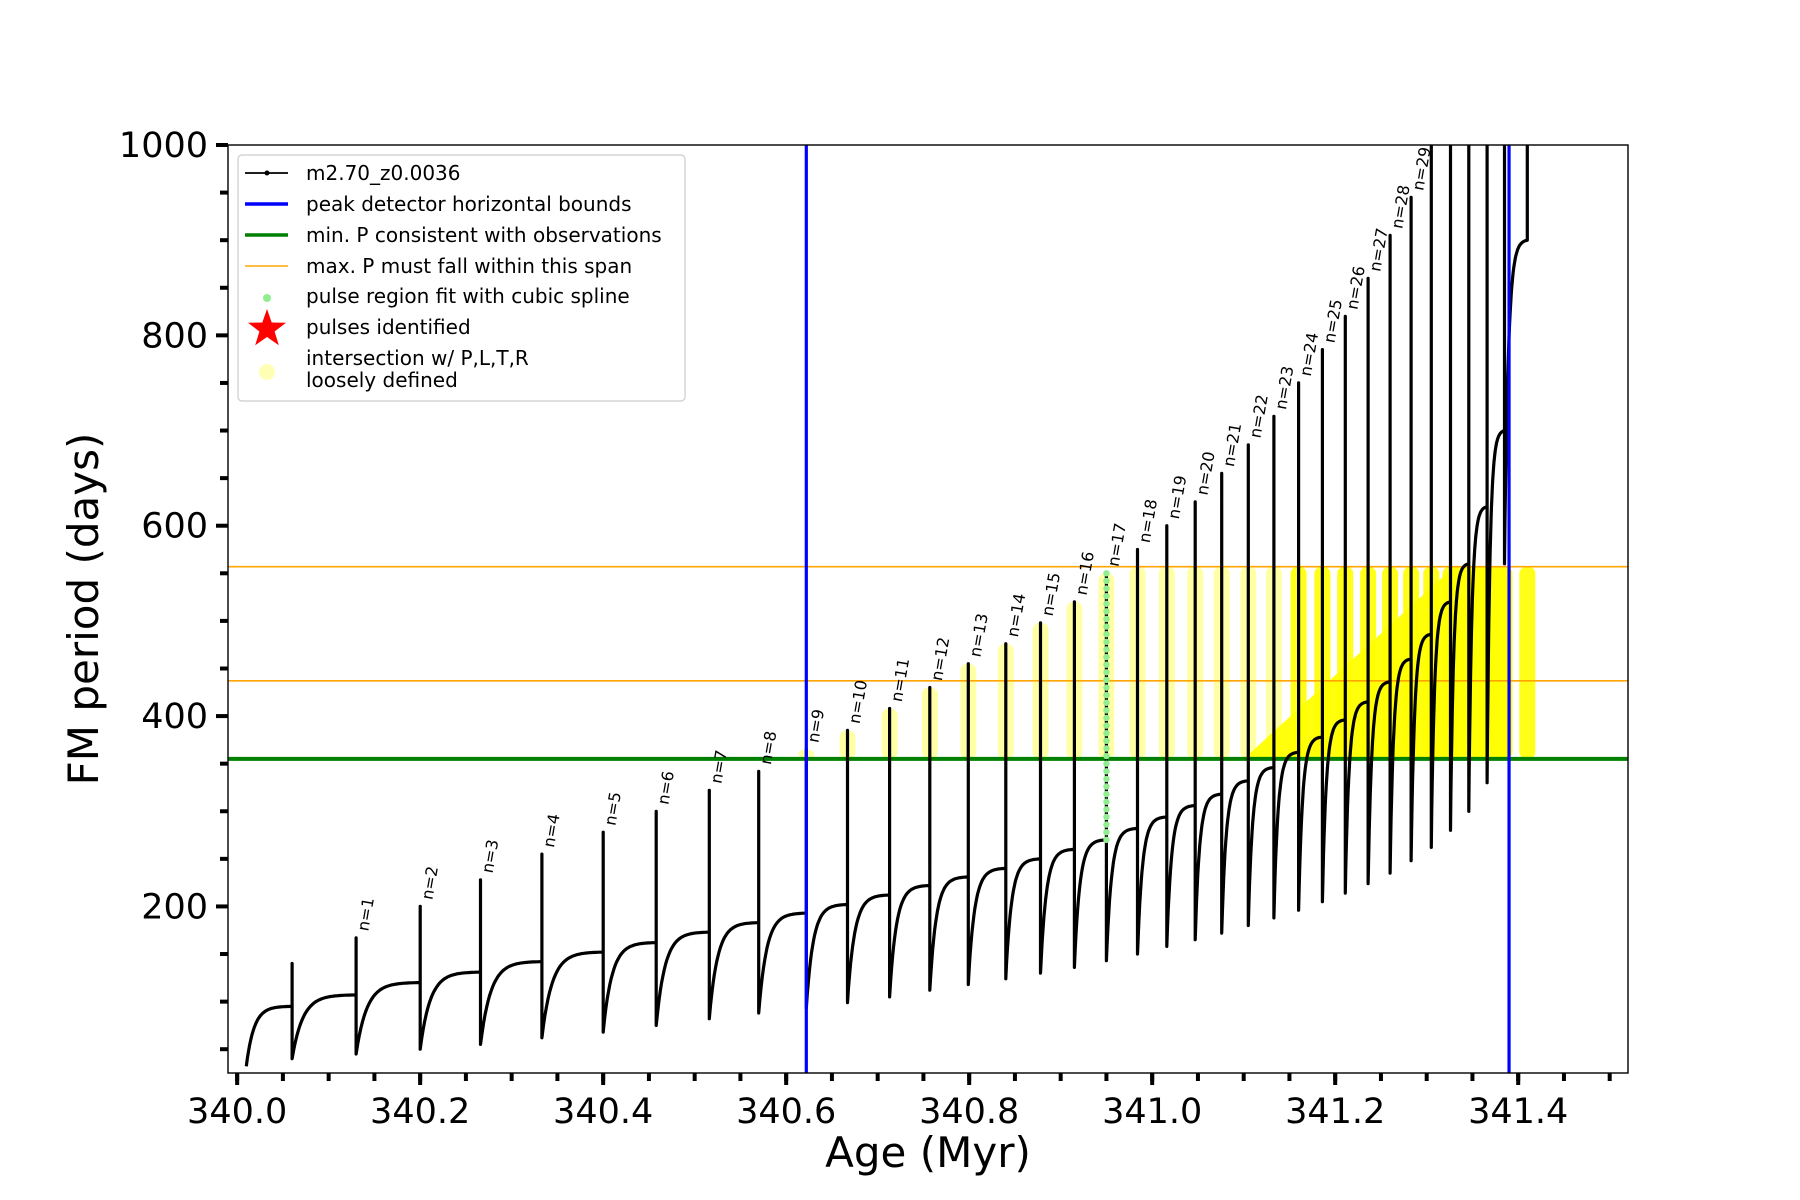  Describe the element at coordinates (237, 1112) in the screenshot. I see `x-tick-label: 340.0` at that location.